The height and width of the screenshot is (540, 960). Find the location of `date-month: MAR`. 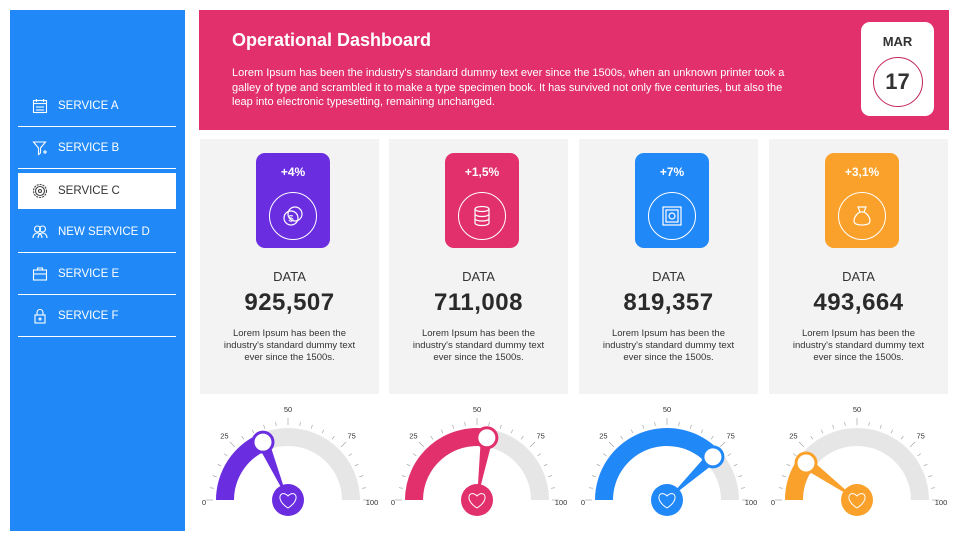

date-month: MAR is located at coordinates (897, 41).